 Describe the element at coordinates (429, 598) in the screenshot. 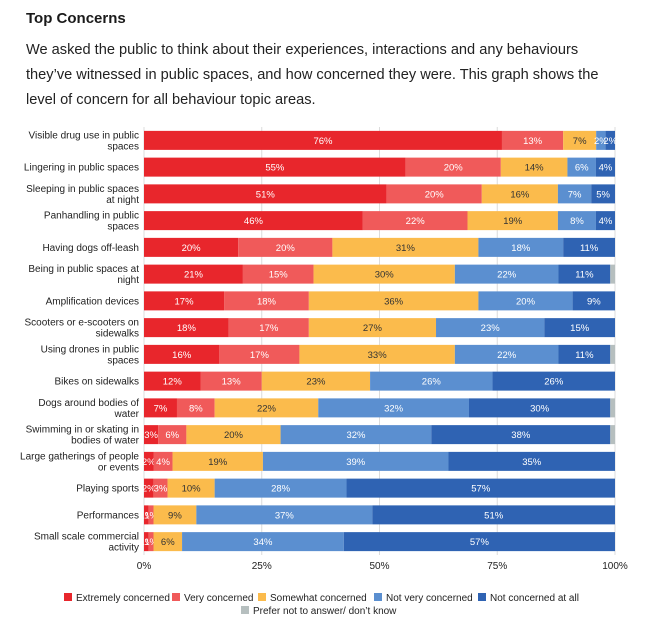

I see `legend-label: Not very concerned` at that location.